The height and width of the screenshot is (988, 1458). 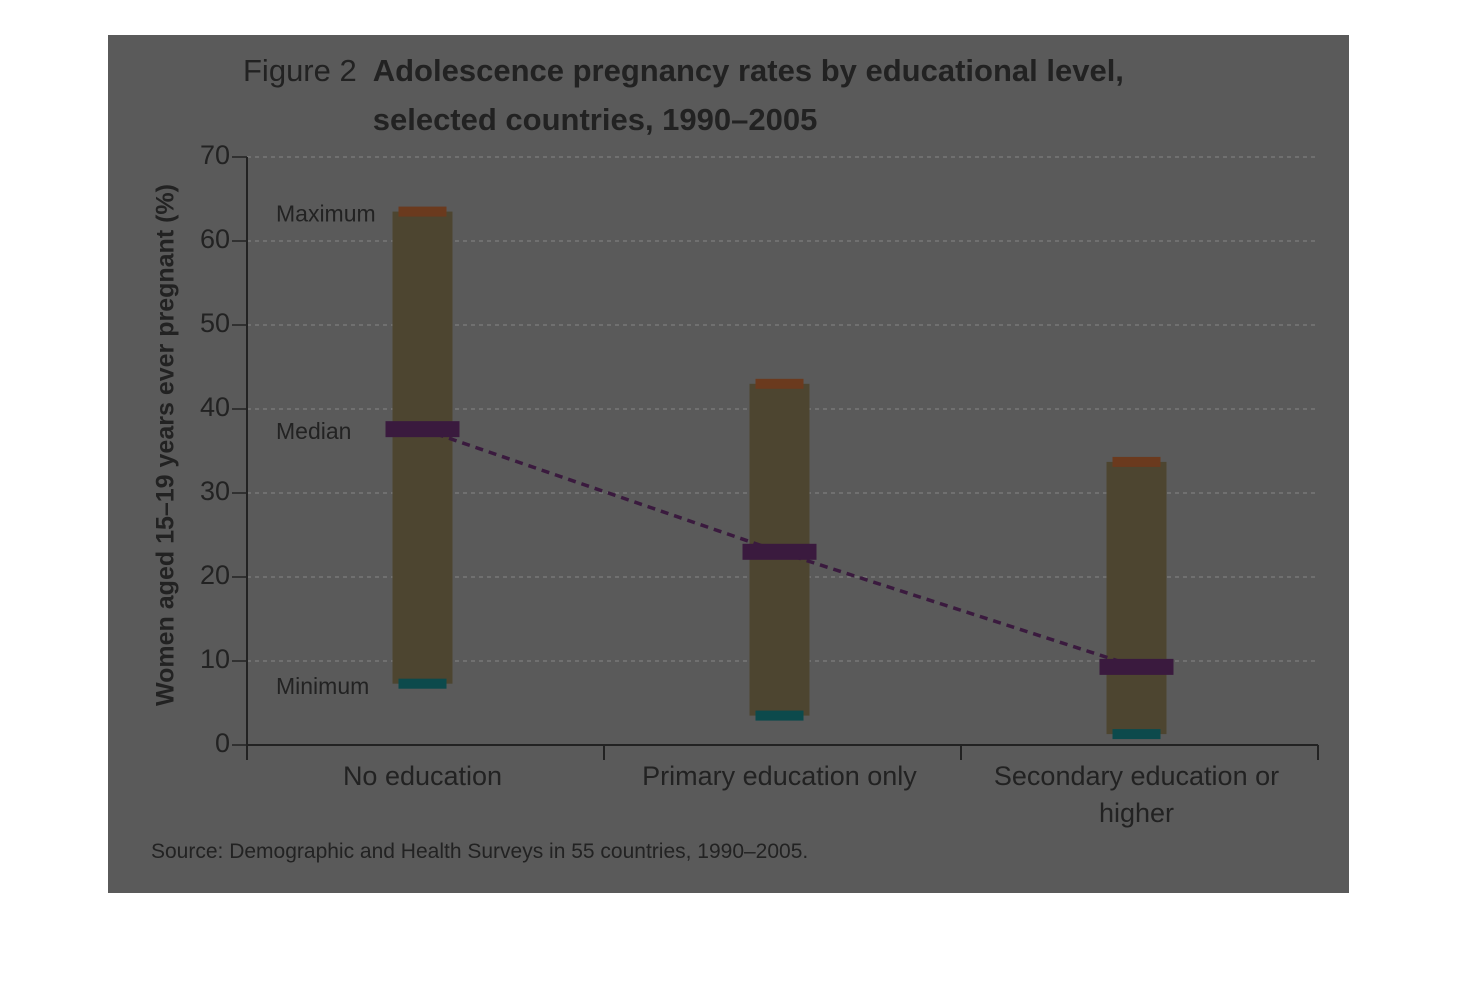 What do you see at coordinates (215, 491) in the screenshot?
I see `y-tick-label: 30` at bounding box center [215, 491].